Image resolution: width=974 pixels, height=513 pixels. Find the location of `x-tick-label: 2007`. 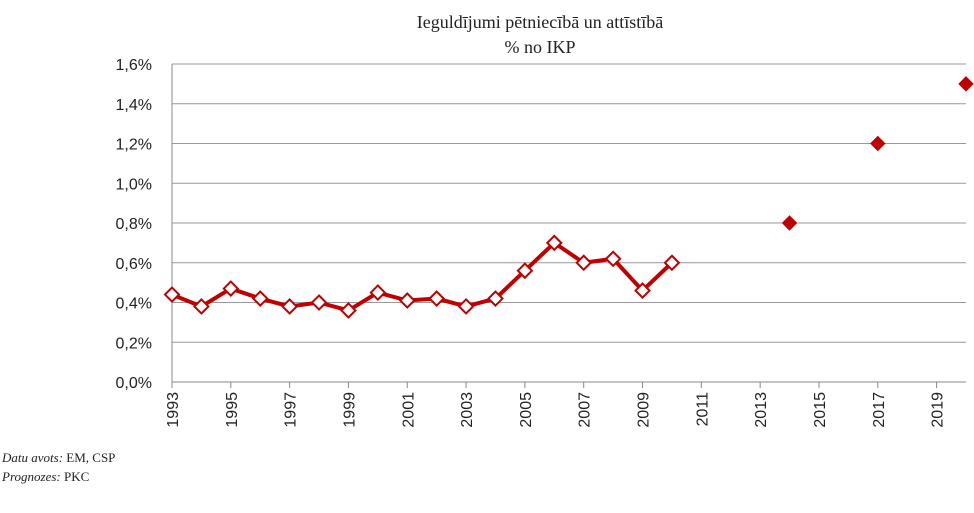

x-tick-label: 2007 is located at coordinates (585, 410).